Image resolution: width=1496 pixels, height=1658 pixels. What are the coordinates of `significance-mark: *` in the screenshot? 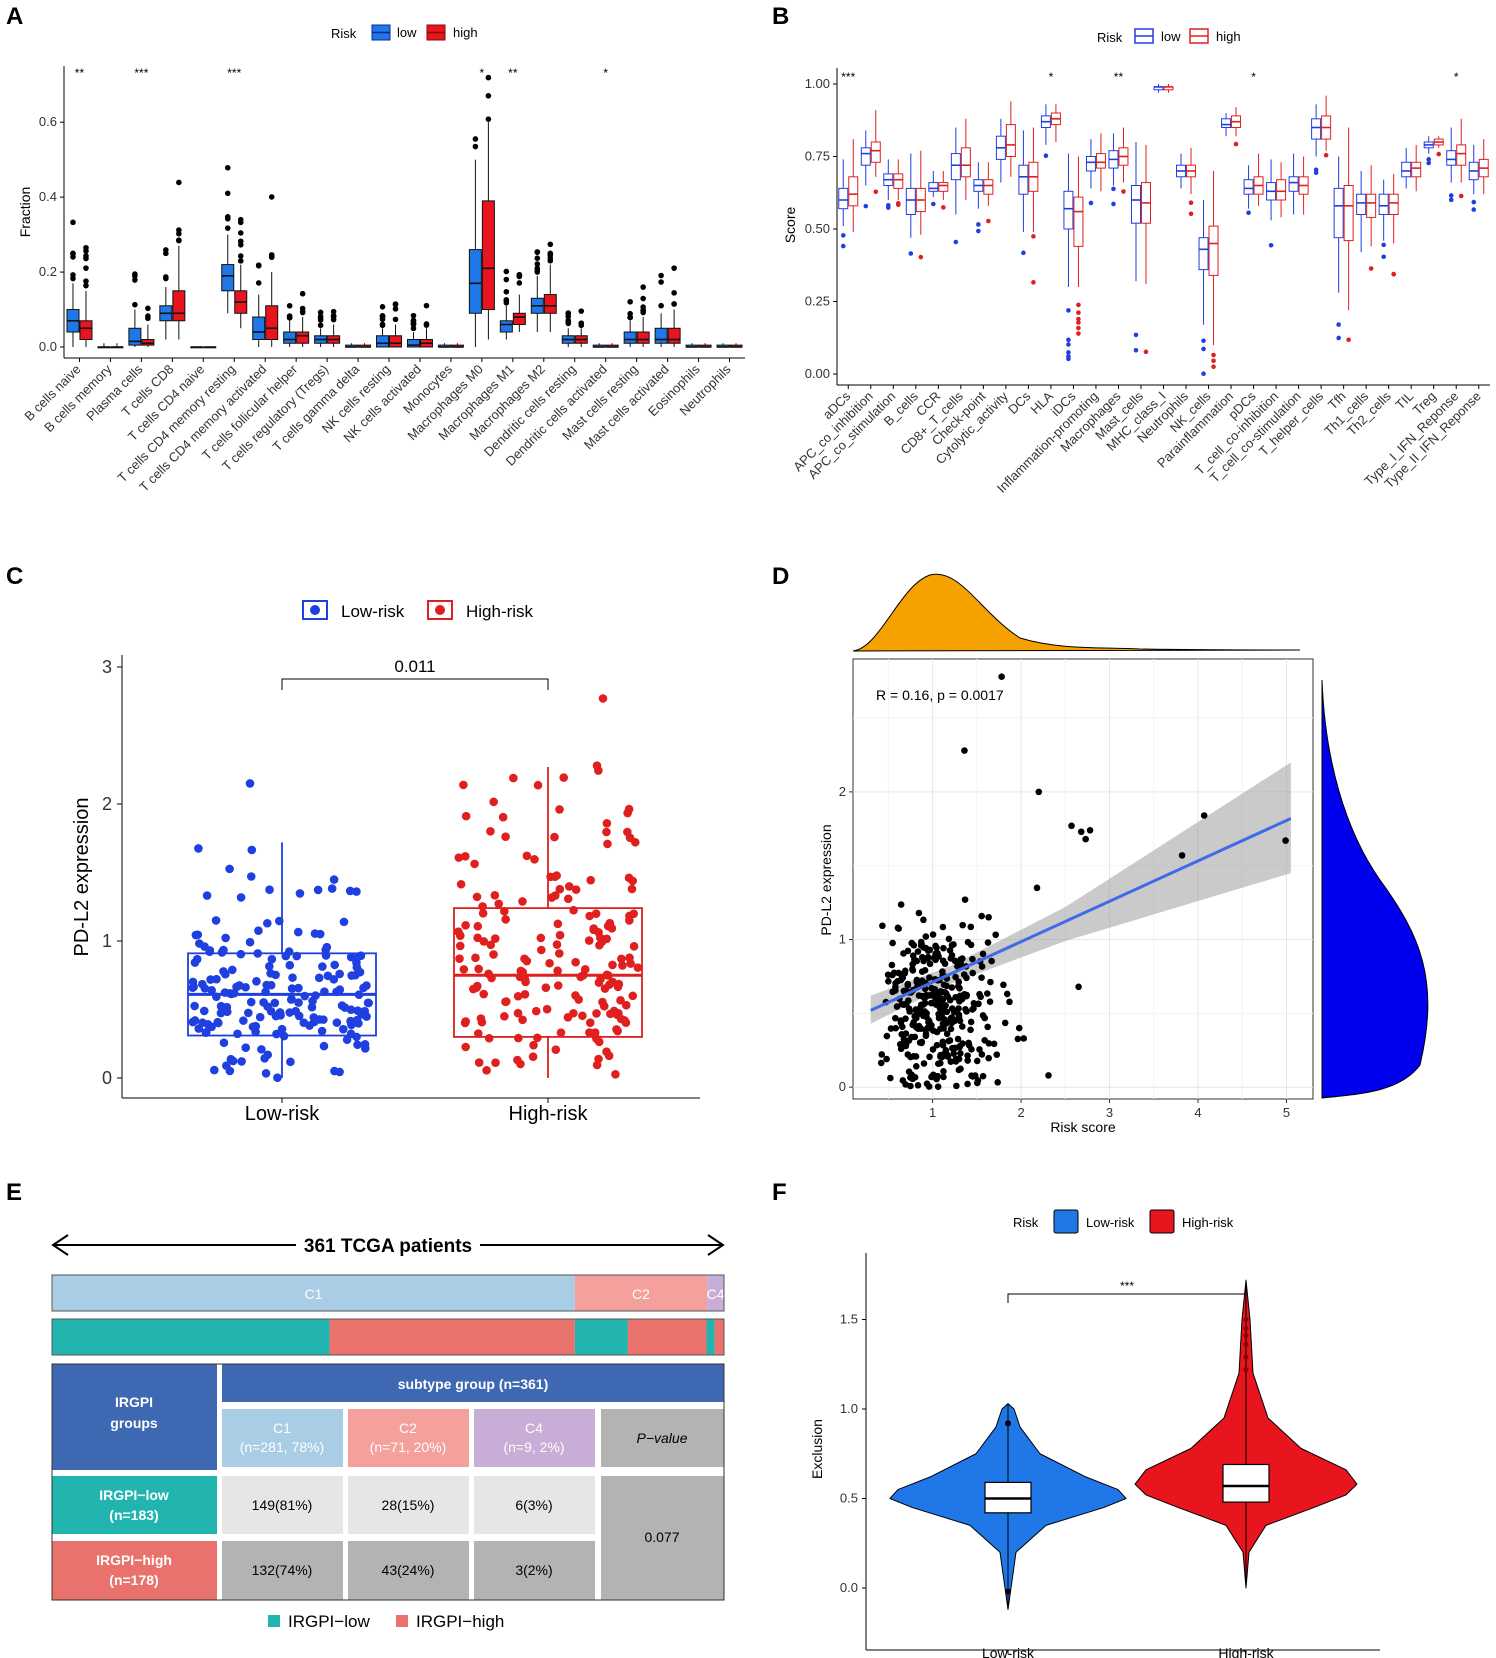 It's located at (605, 73).